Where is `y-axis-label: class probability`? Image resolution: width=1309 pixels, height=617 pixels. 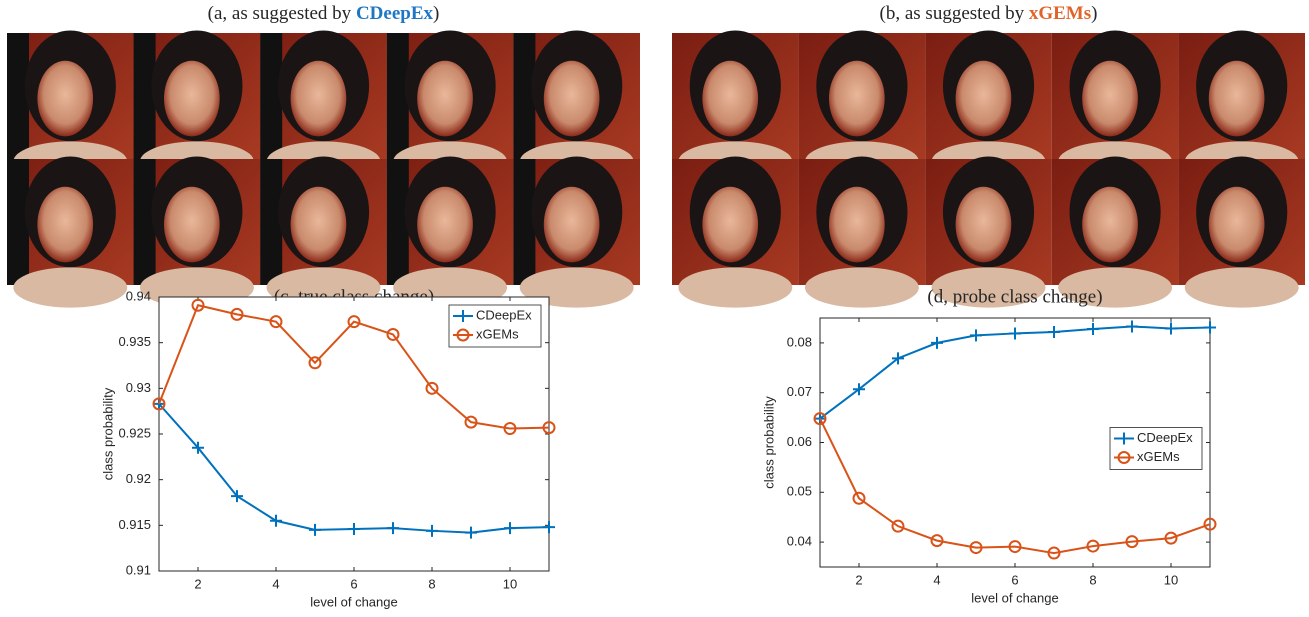
y-axis-label: class probability is located at coordinates (107, 433).